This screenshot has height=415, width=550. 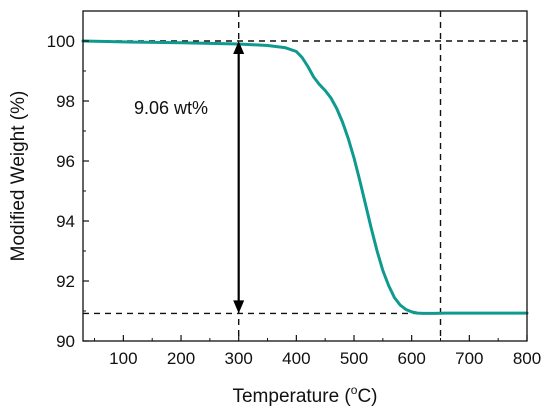 I want to click on x-tick-label-600: 600, so click(x=411, y=358).